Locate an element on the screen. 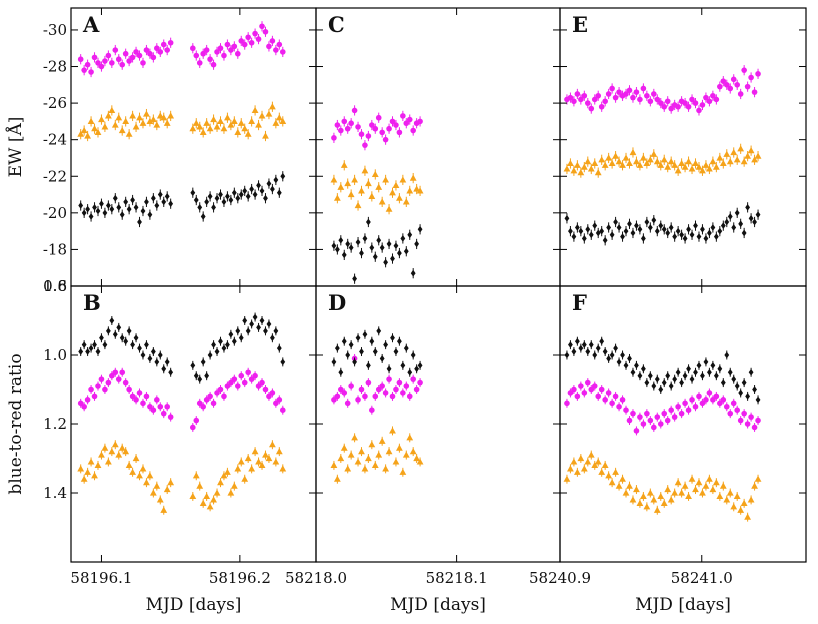 The height and width of the screenshot is (624, 818). x-tick-label: 58196.1 is located at coordinates (101, 578).